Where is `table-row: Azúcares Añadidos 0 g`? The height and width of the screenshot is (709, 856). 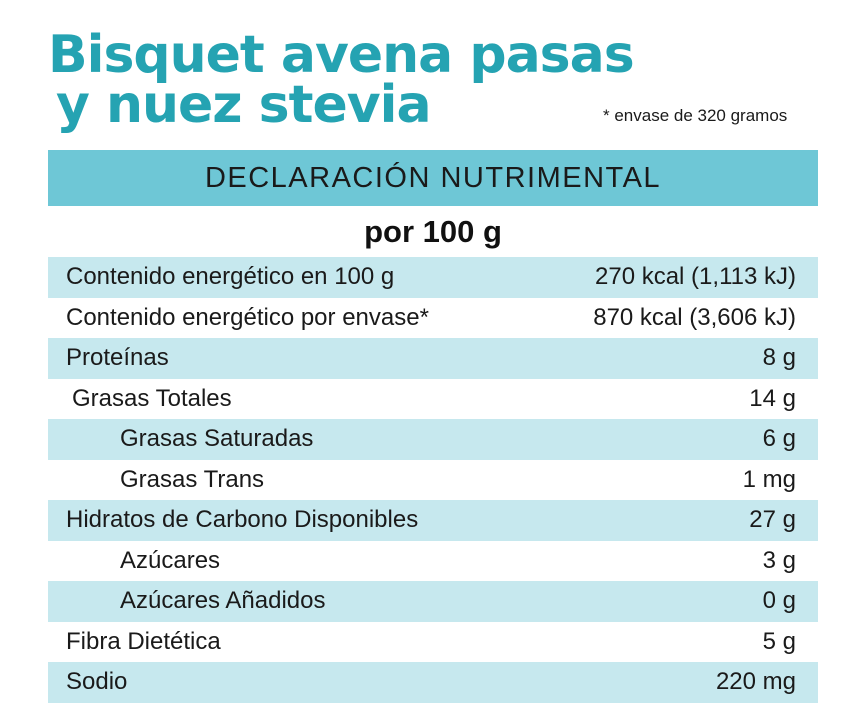
table-row: Azúcares Añadidos 0 g is located at coordinates (433, 601).